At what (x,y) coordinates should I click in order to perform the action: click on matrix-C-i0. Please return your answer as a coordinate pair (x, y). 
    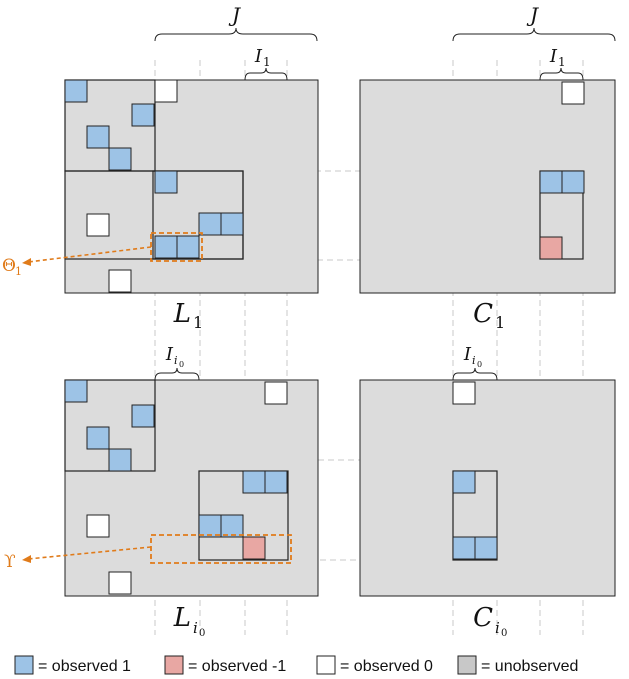
    Looking at the image, I should click on (487, 488).